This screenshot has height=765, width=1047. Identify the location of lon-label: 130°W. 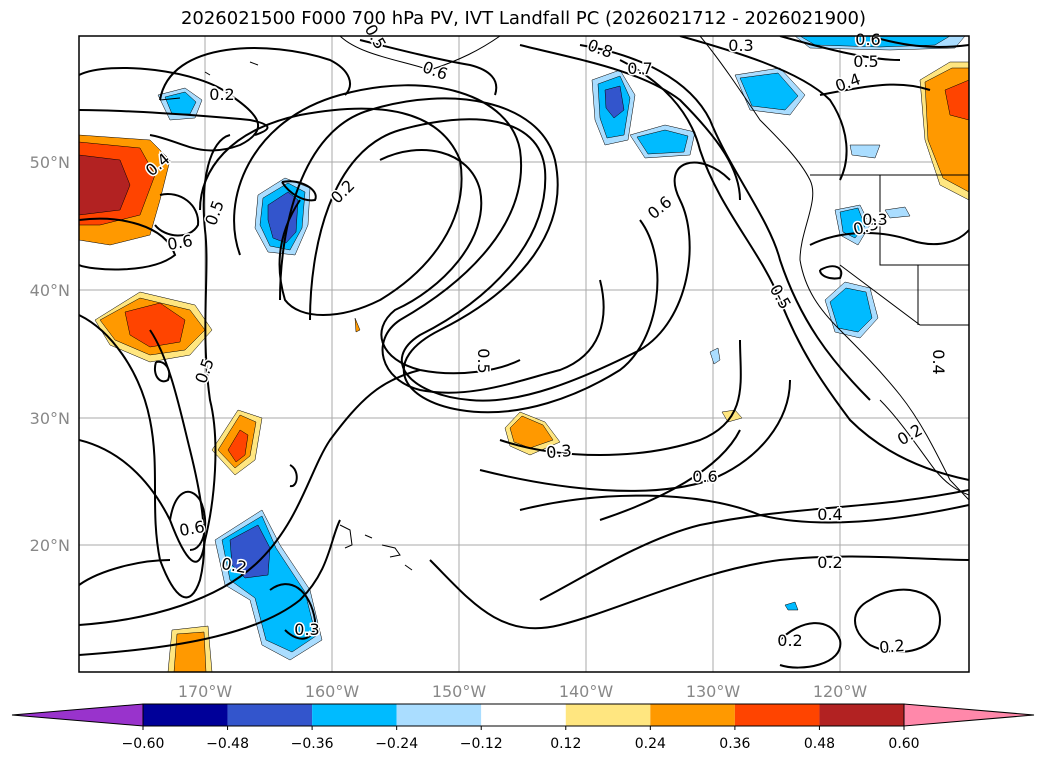
(713, 691).